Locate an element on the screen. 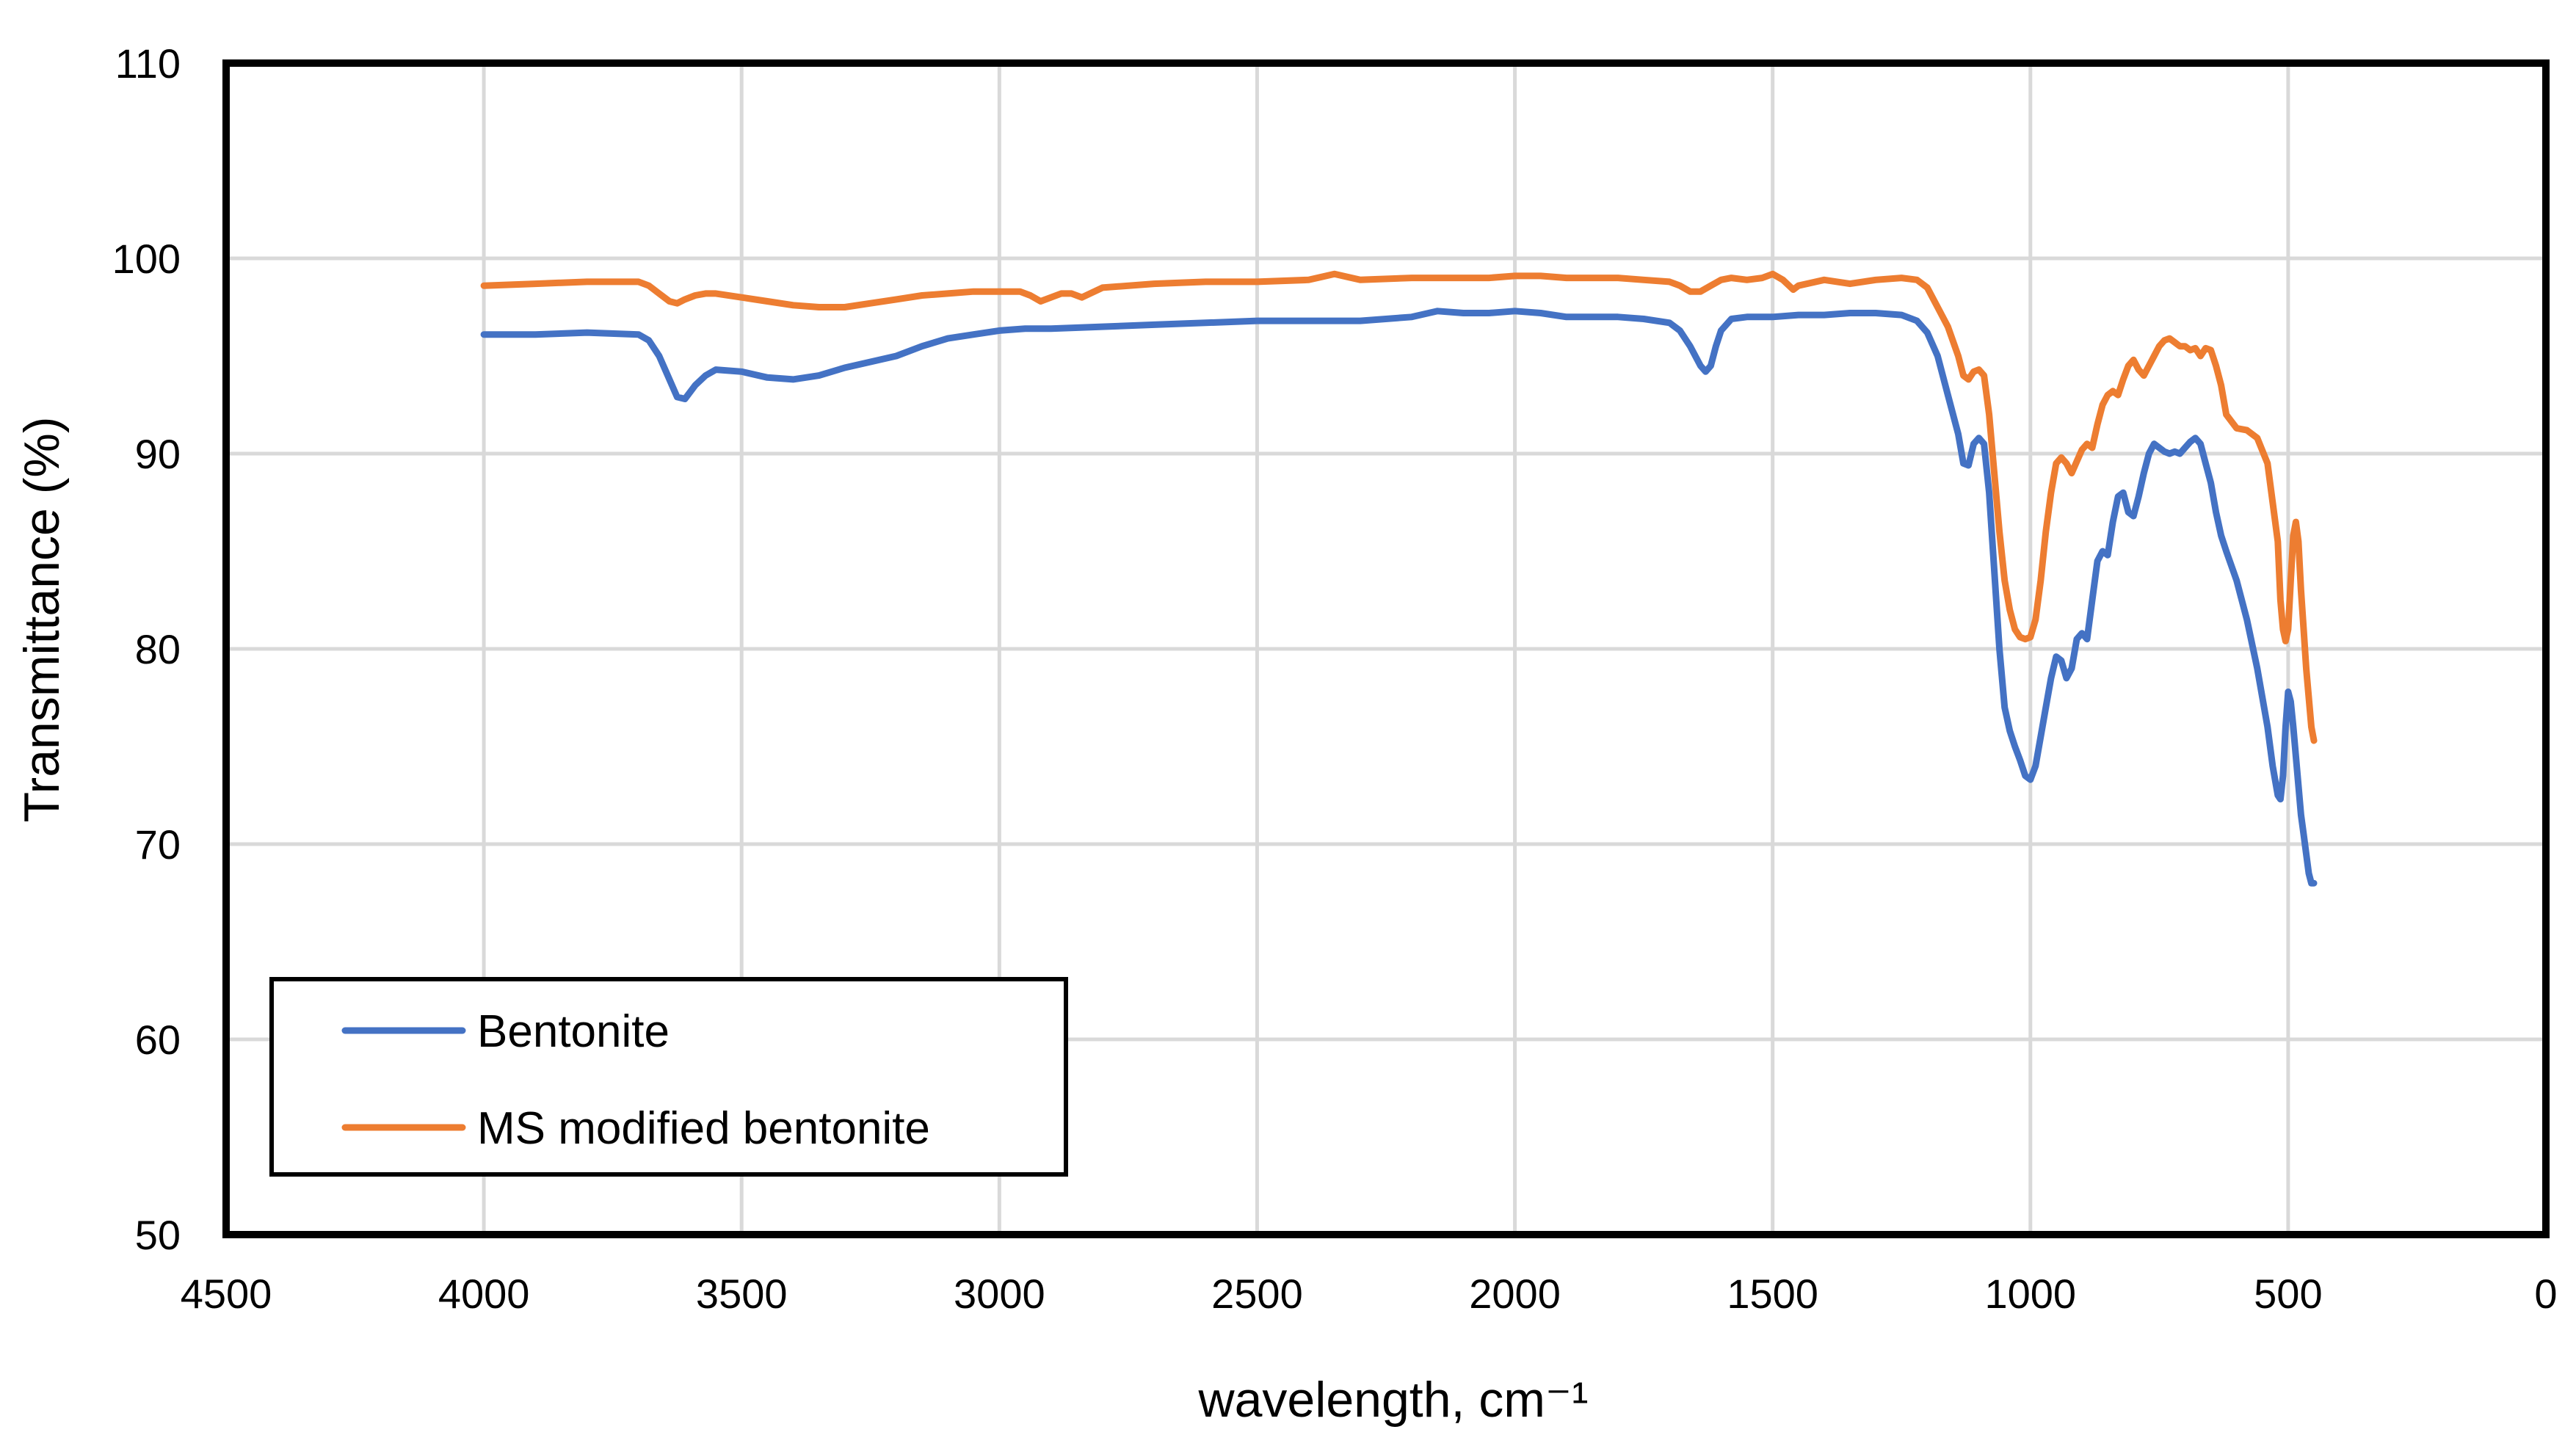  x-tick-label: 1000 is located at coordinates (2030, 1294).